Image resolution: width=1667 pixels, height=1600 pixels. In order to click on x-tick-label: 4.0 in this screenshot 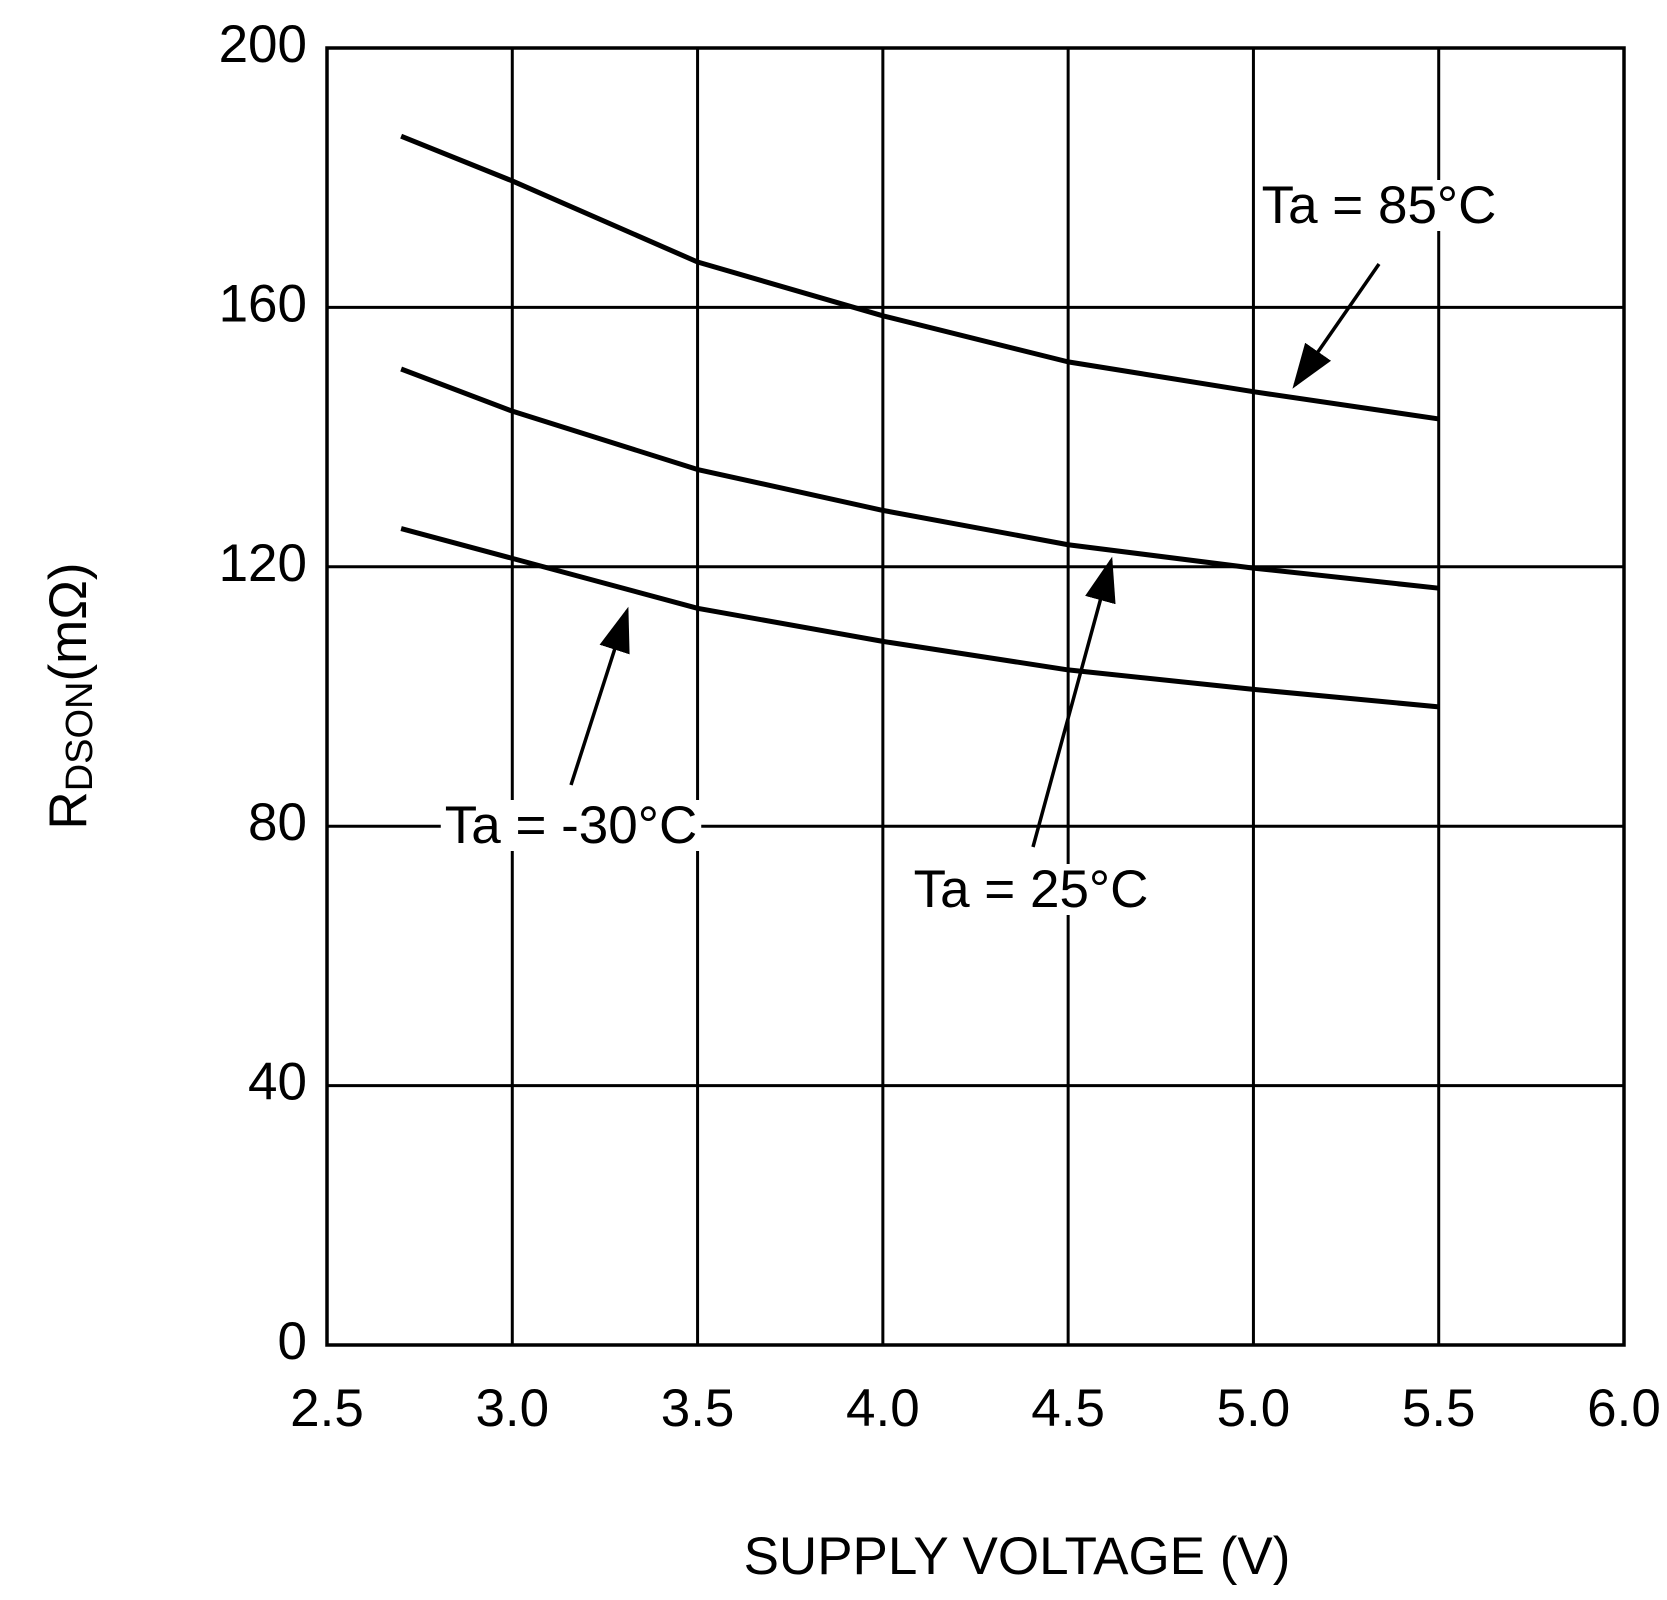, I will do `click(883, 1408)`.